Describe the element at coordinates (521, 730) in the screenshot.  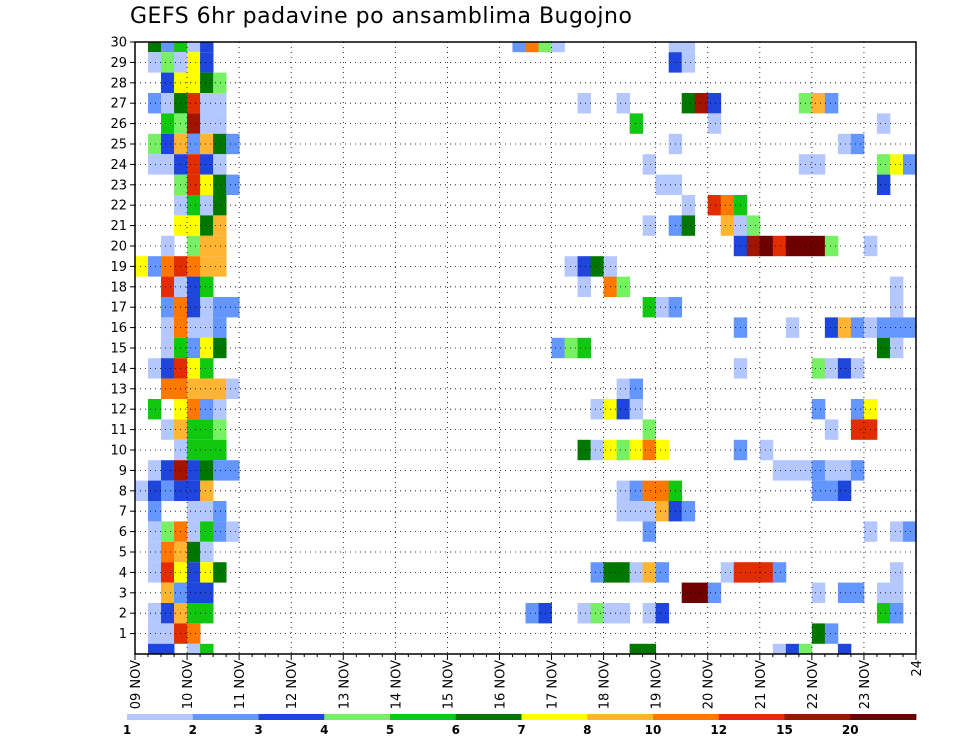
I see `legend-label: 7` at that location.